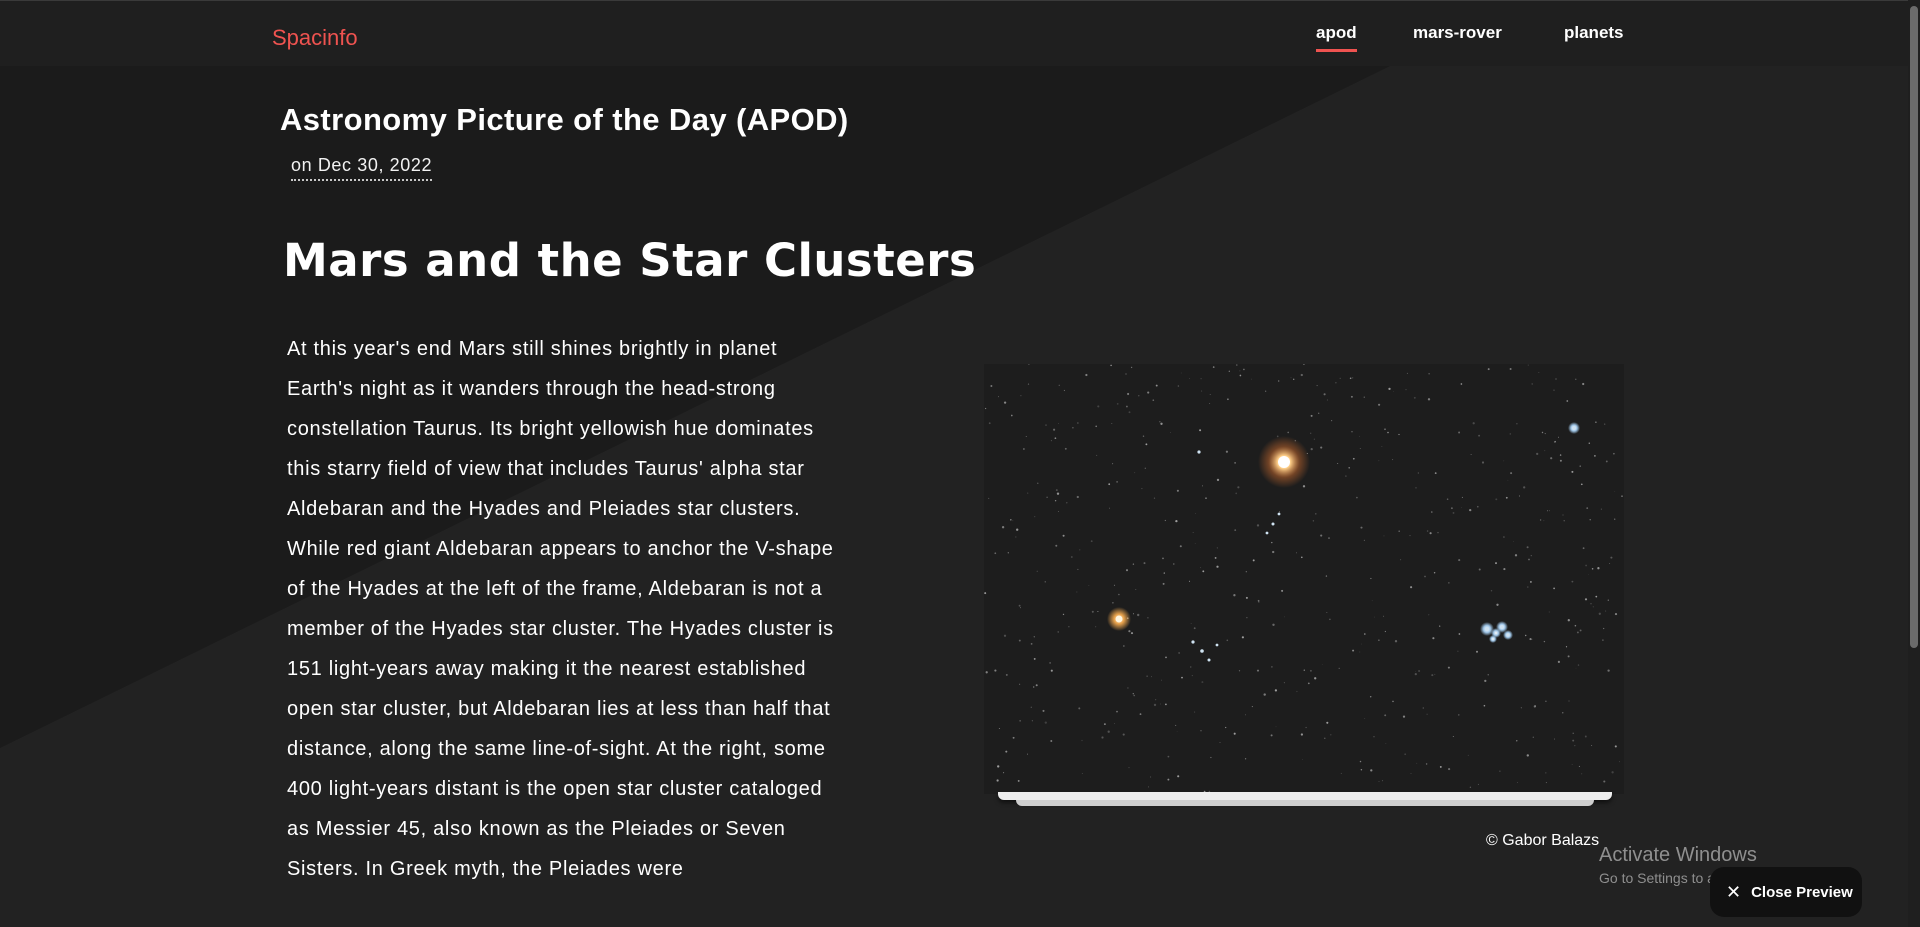 Image resolution: width=1920 pixels, height=927 pixels. Describe the element at coordinates (1734, 891) in the screenshot. I see `close-icon: ✕` at that location.